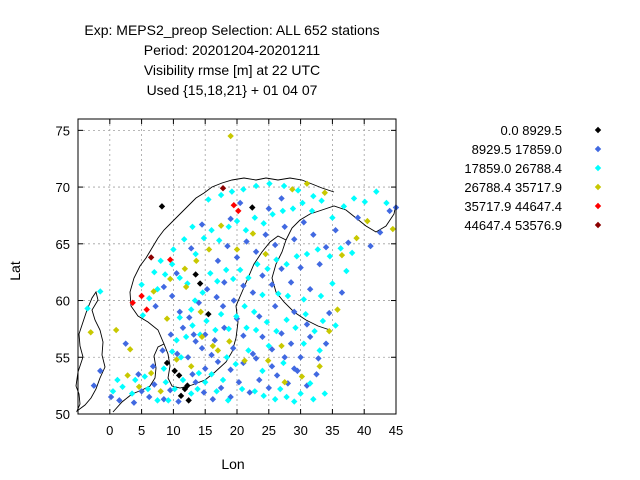  What do you see at coordinates (513, 187) in the screenshot?
I see `legend-label: 26788.4 35717.9` at bounding box center [513, 187].